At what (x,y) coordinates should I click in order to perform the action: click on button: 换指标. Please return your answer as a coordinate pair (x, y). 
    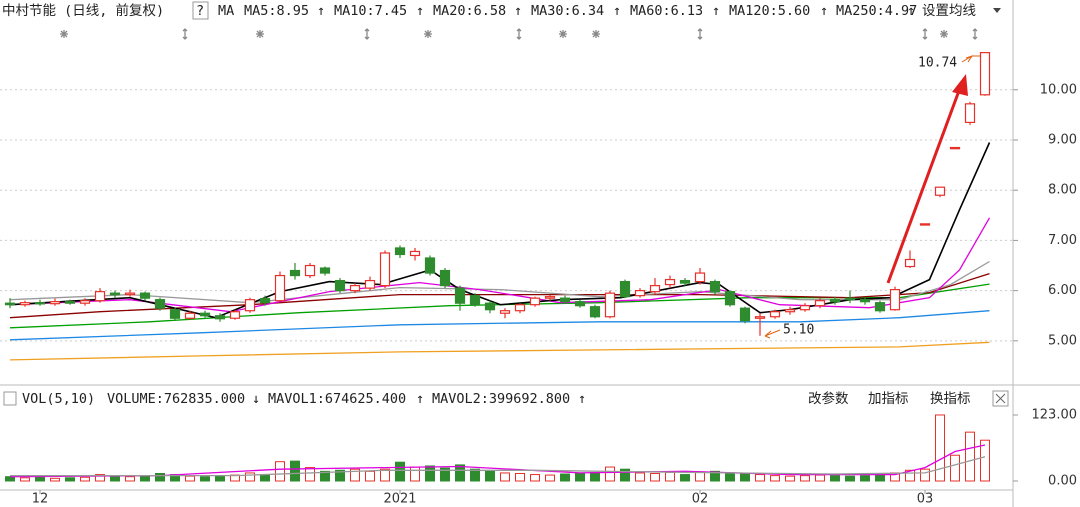
    Looking at the image, I should click on (950, 399).